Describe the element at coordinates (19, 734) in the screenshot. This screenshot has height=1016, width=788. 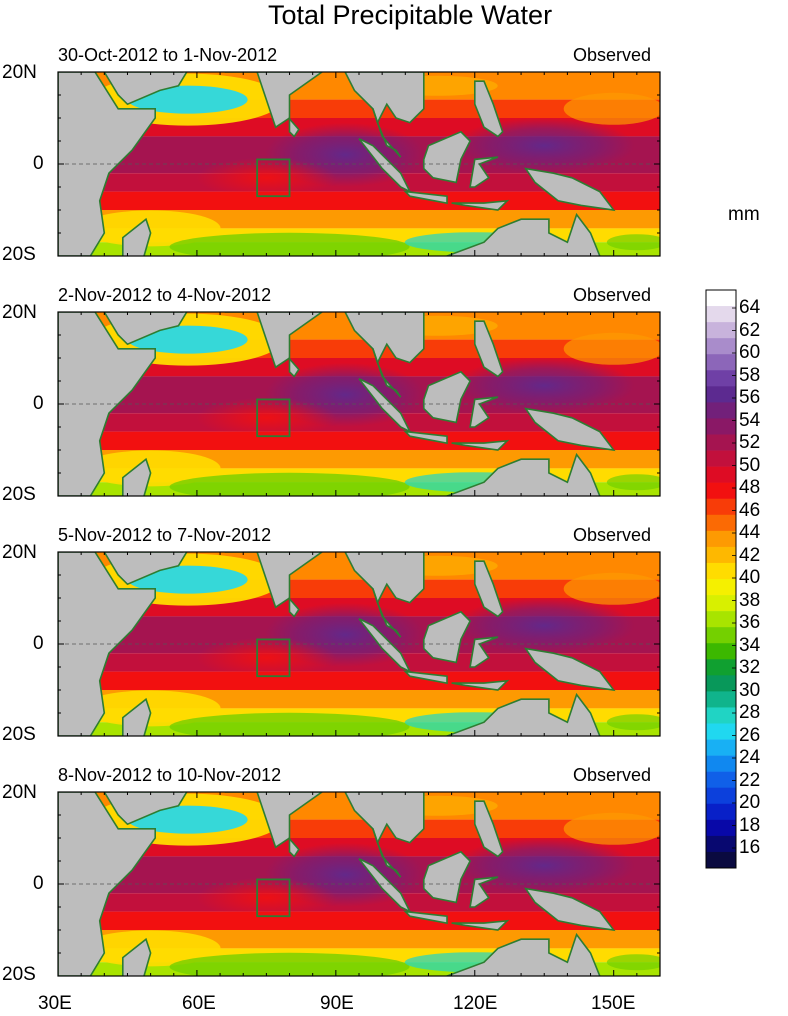
I see `panel-3-lat-20s: 20S` at that location.